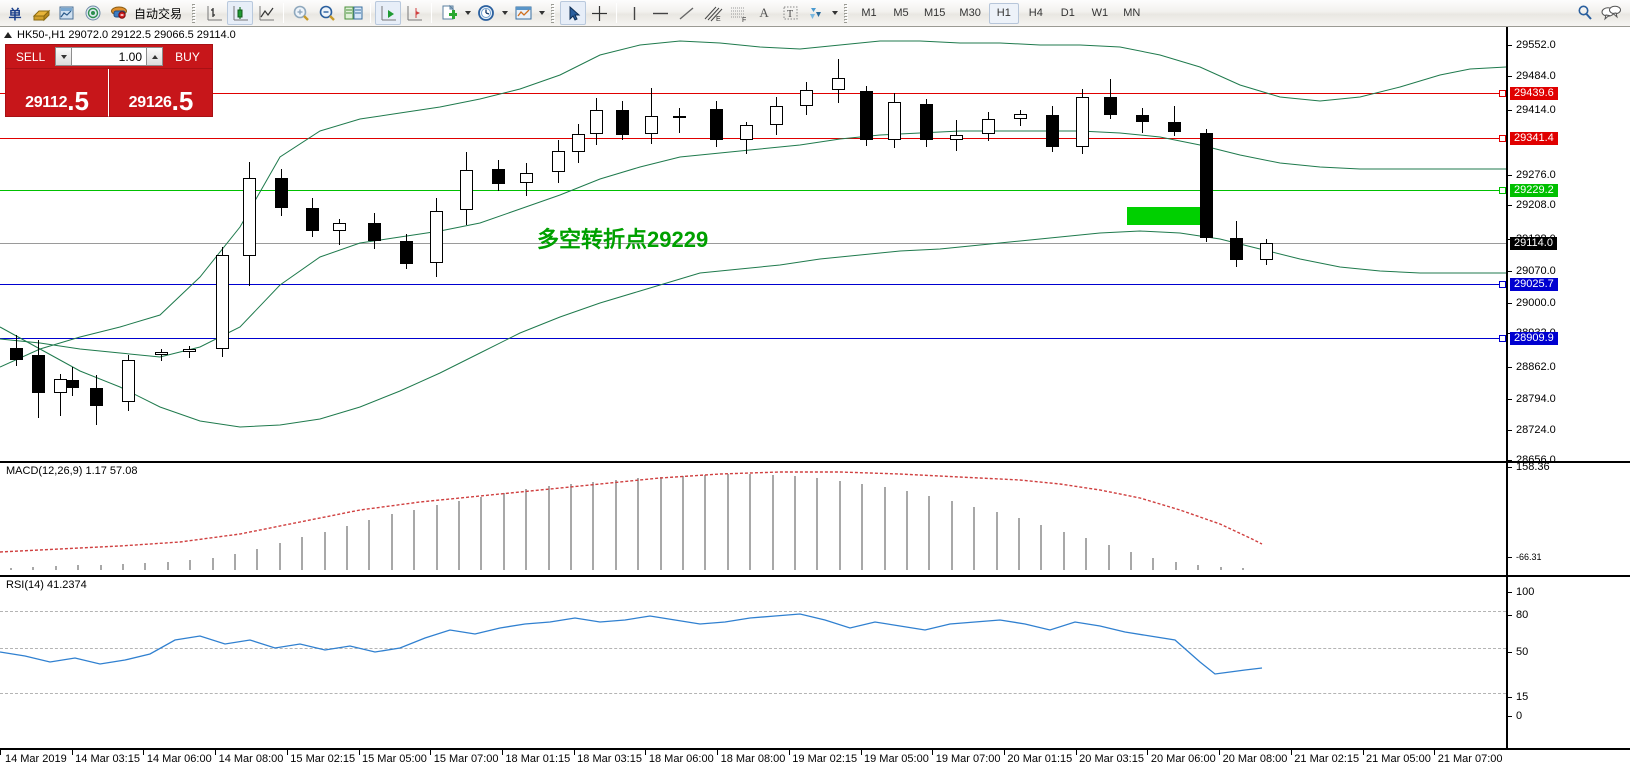 Image resolution: width=1630 pixels, height=775 pixels. I want to click on chat-icon, so click(1611, 13).